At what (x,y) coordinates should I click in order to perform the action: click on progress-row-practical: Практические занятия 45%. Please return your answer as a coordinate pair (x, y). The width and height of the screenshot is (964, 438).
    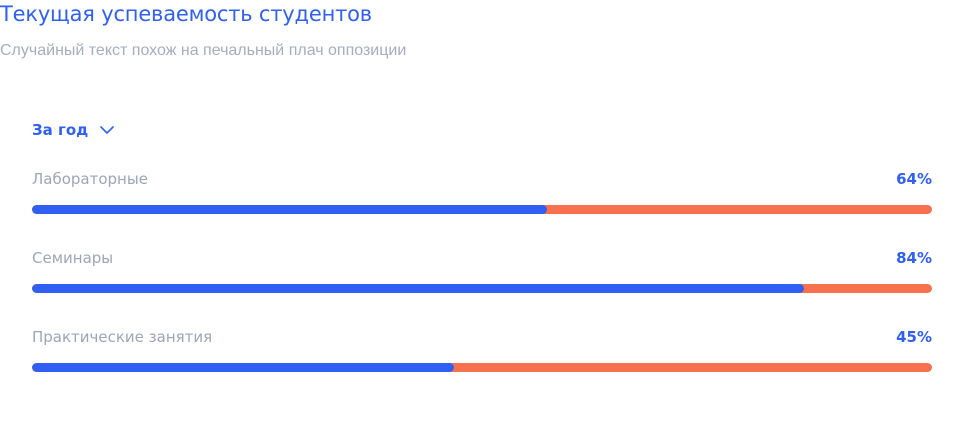
    Looking at the image, I should click on (482, 353).